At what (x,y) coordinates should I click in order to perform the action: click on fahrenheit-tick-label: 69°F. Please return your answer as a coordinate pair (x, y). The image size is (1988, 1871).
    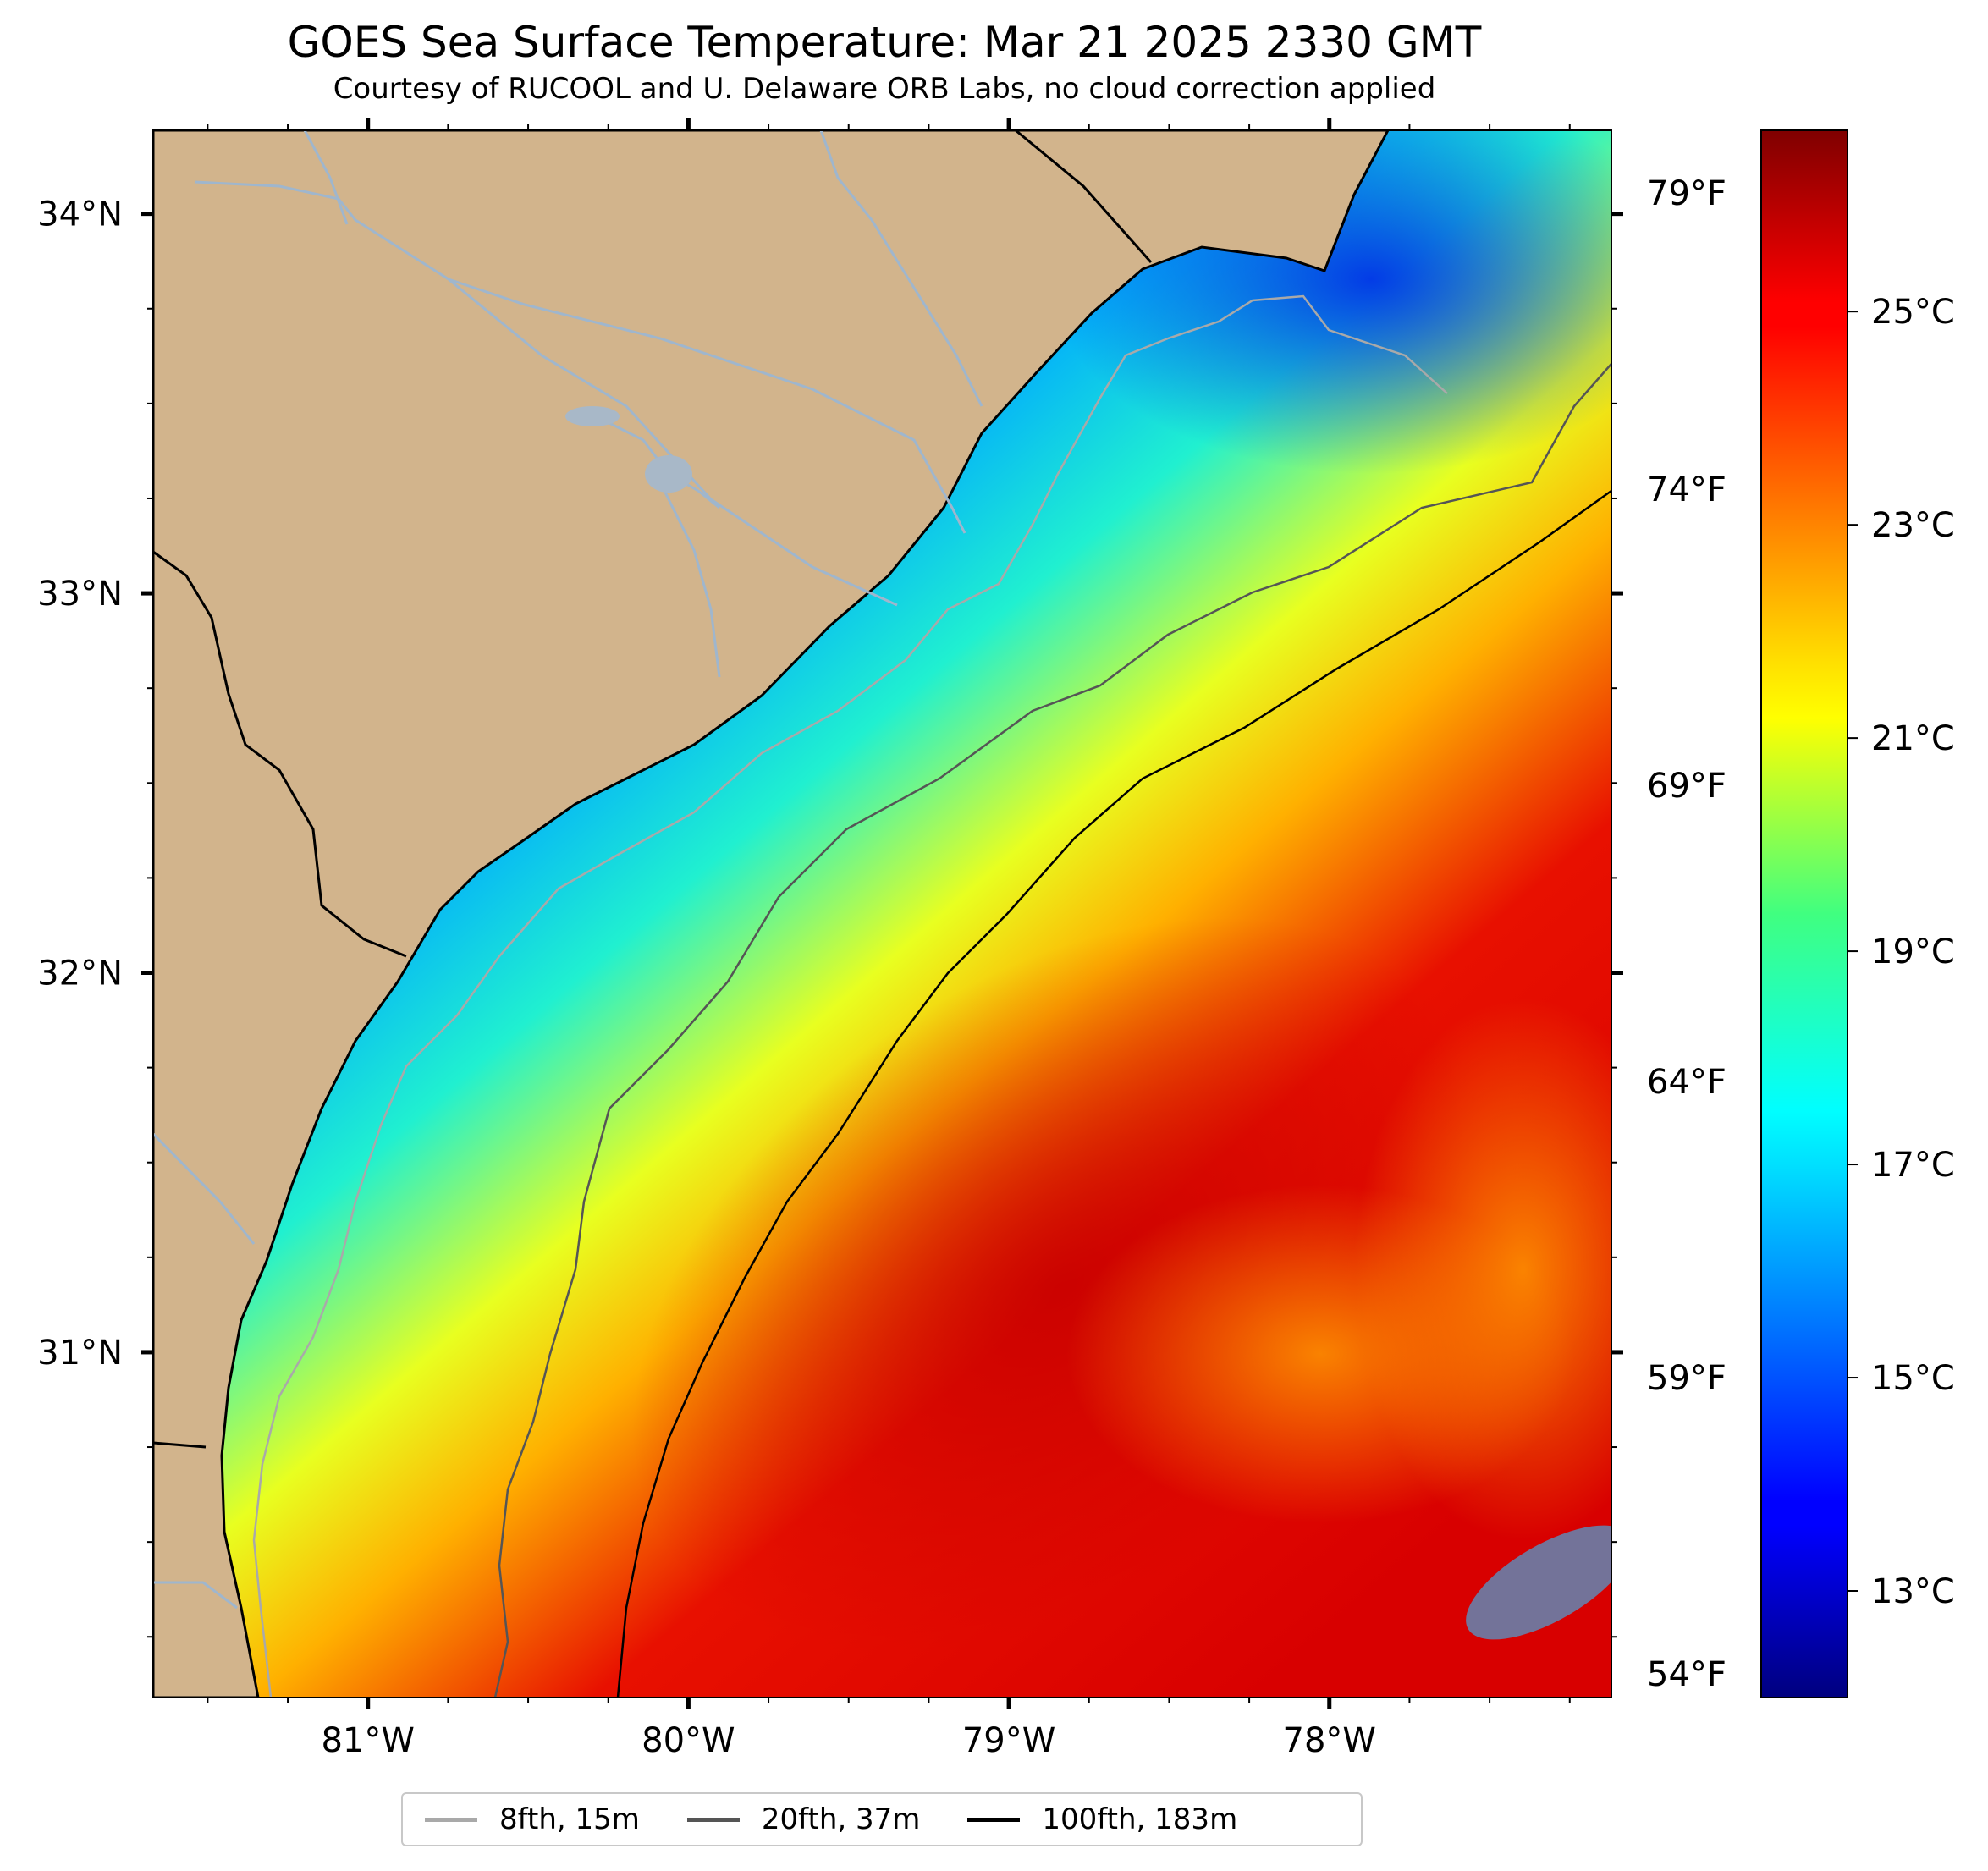
    Looking at the image, I should click on (1686, 787).